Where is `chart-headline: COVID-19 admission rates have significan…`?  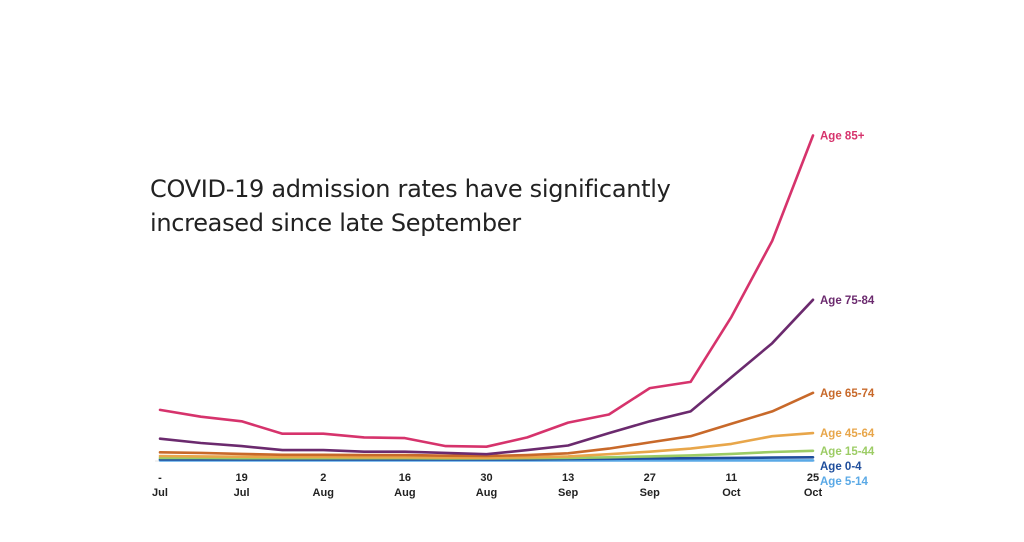 chart-headline: COVID-19 admission rates have significan… is located at coordinates (450, 206).